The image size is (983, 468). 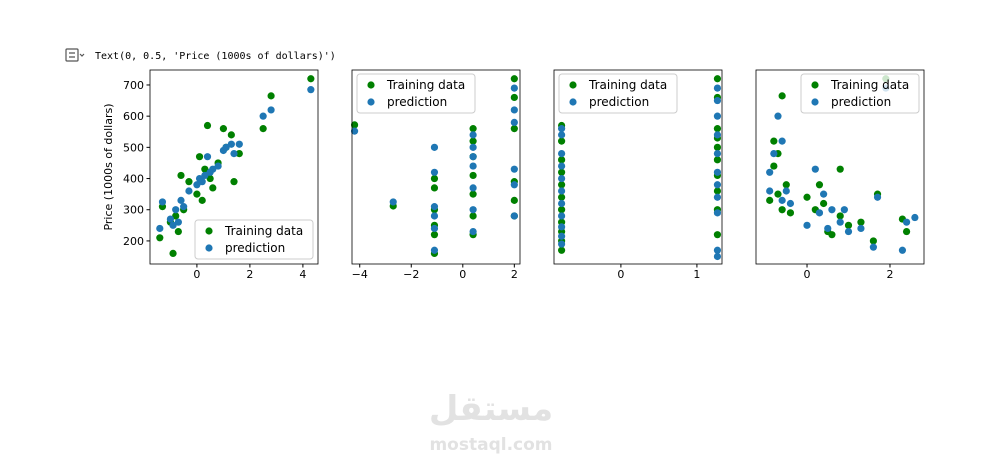 What do you see at coordinates (75, 55) in the screenshot?
I see `output-icon` at bounding box center [75, 55].